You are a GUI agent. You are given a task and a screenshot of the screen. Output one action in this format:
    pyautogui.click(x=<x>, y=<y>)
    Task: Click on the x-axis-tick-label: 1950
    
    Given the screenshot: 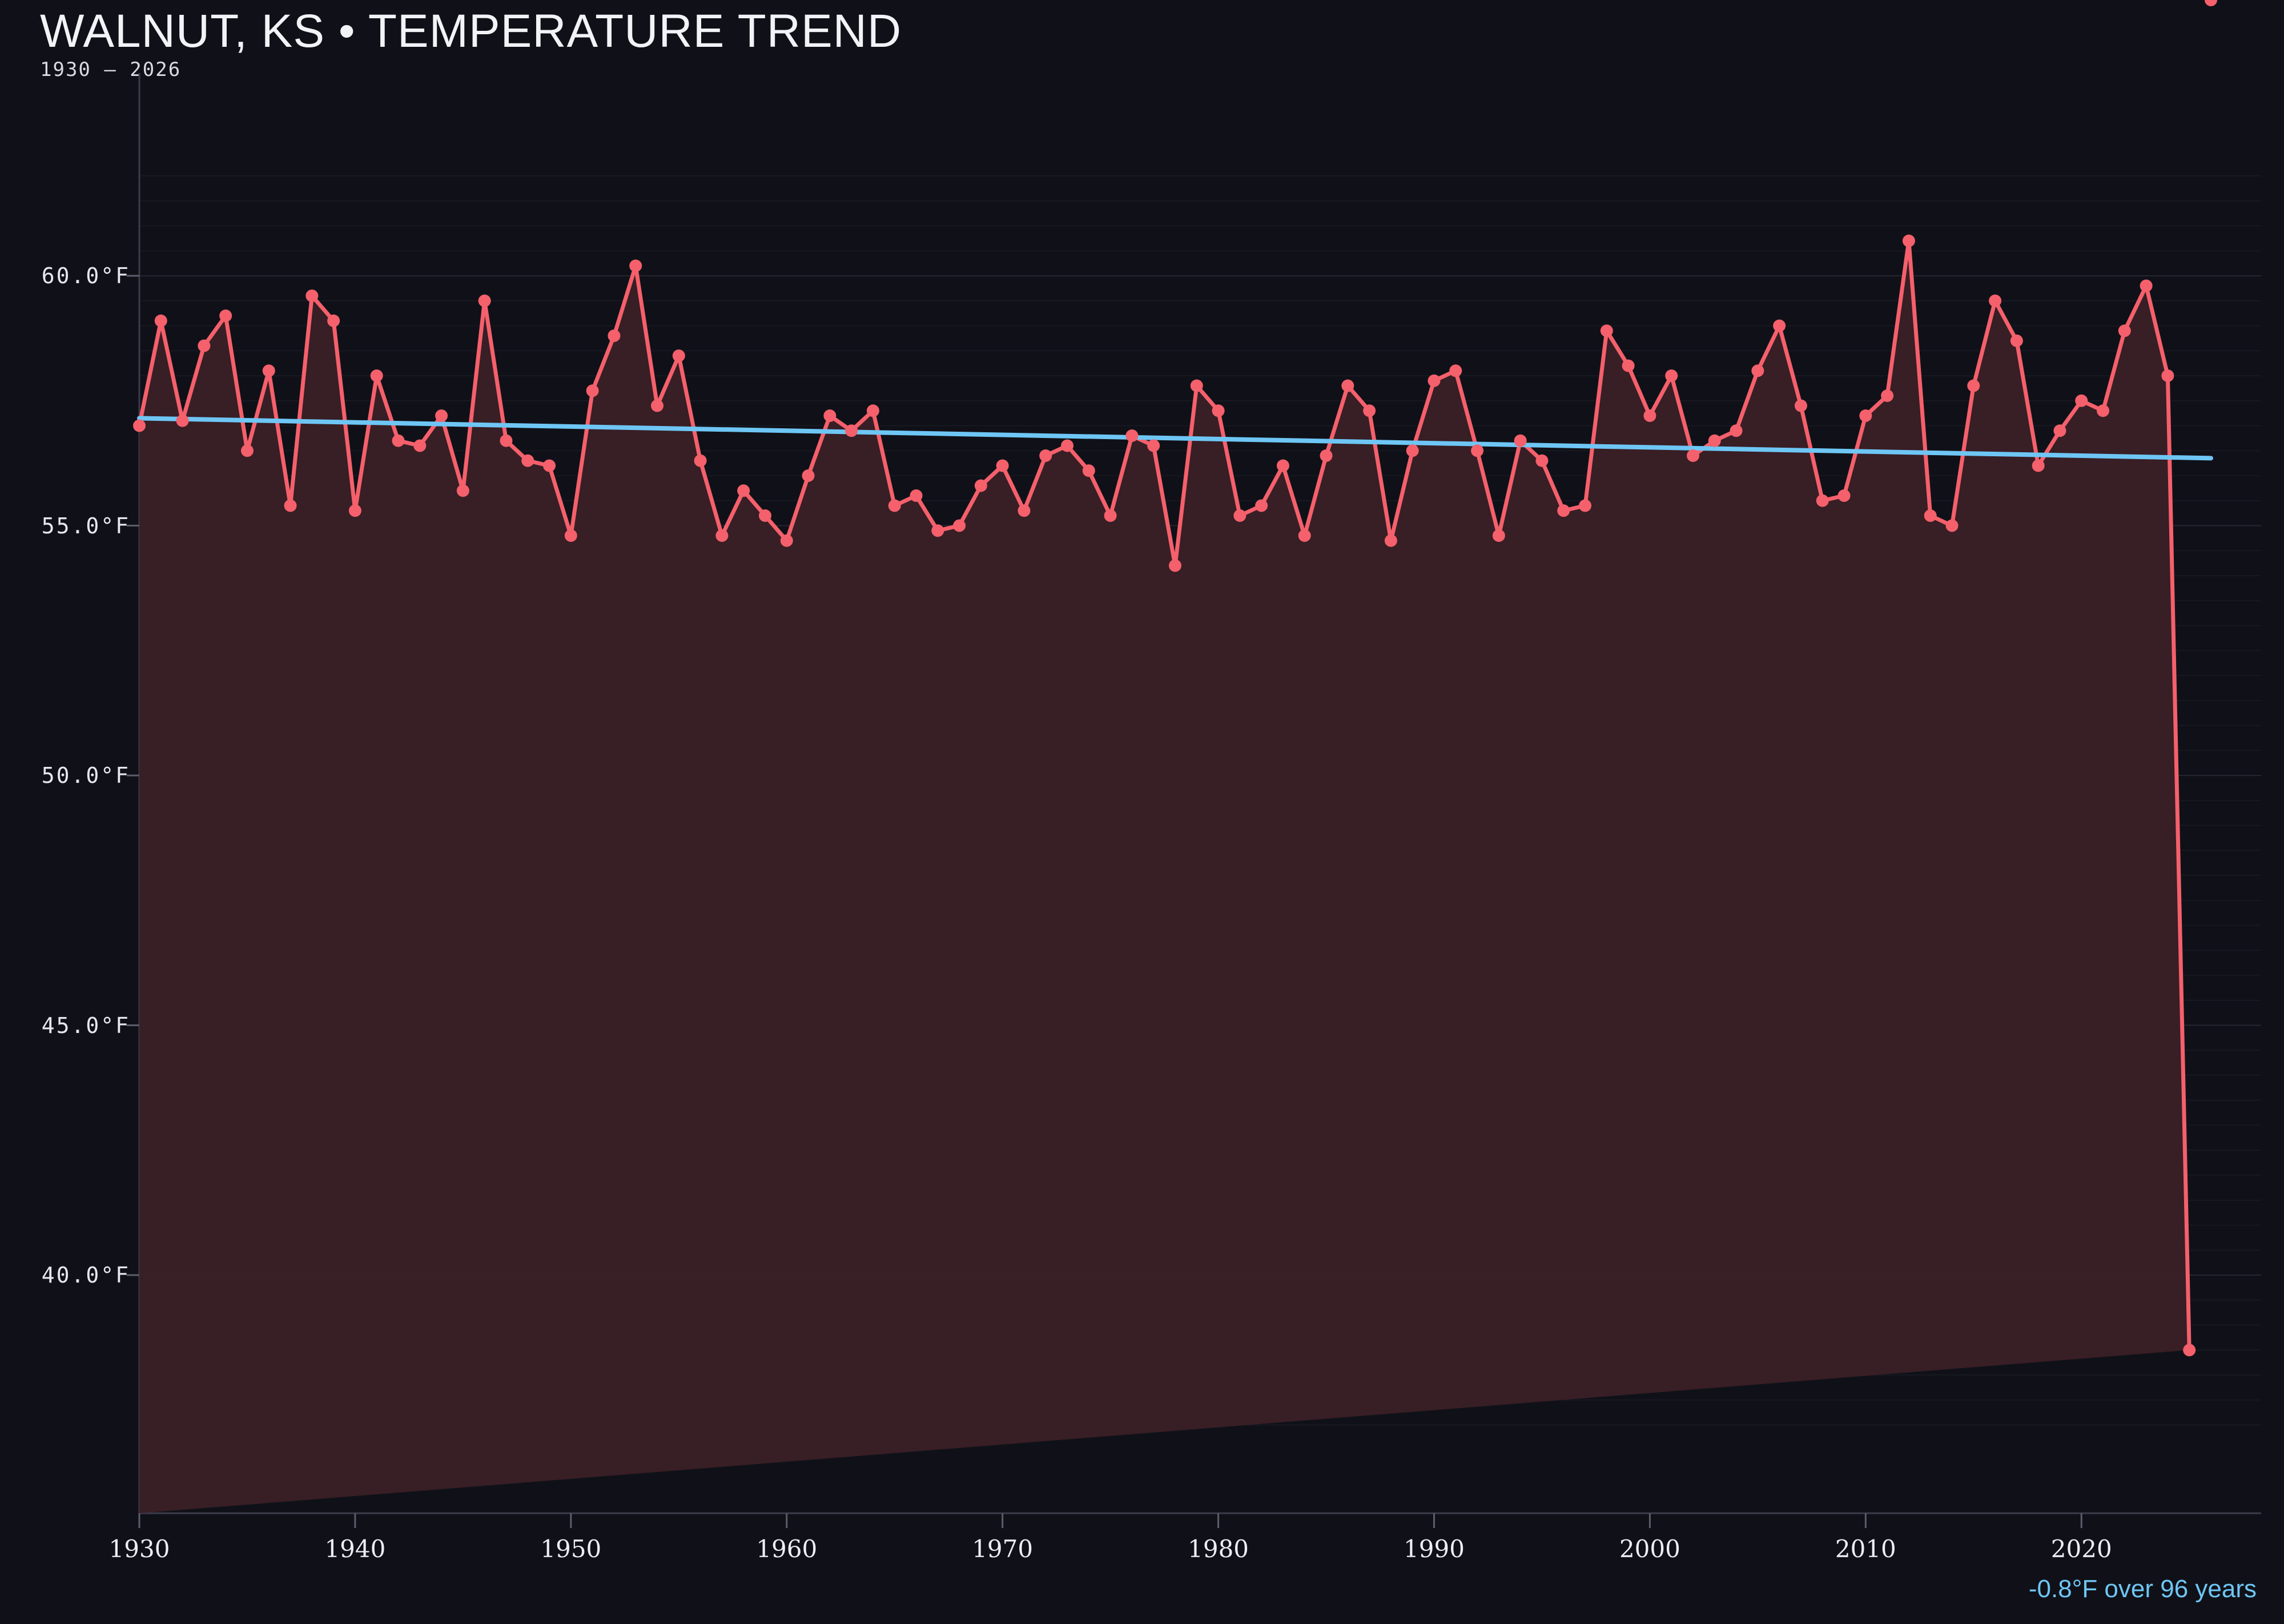 What is the action you would take?
    pyautogui.click(x=571, y=1549)
    